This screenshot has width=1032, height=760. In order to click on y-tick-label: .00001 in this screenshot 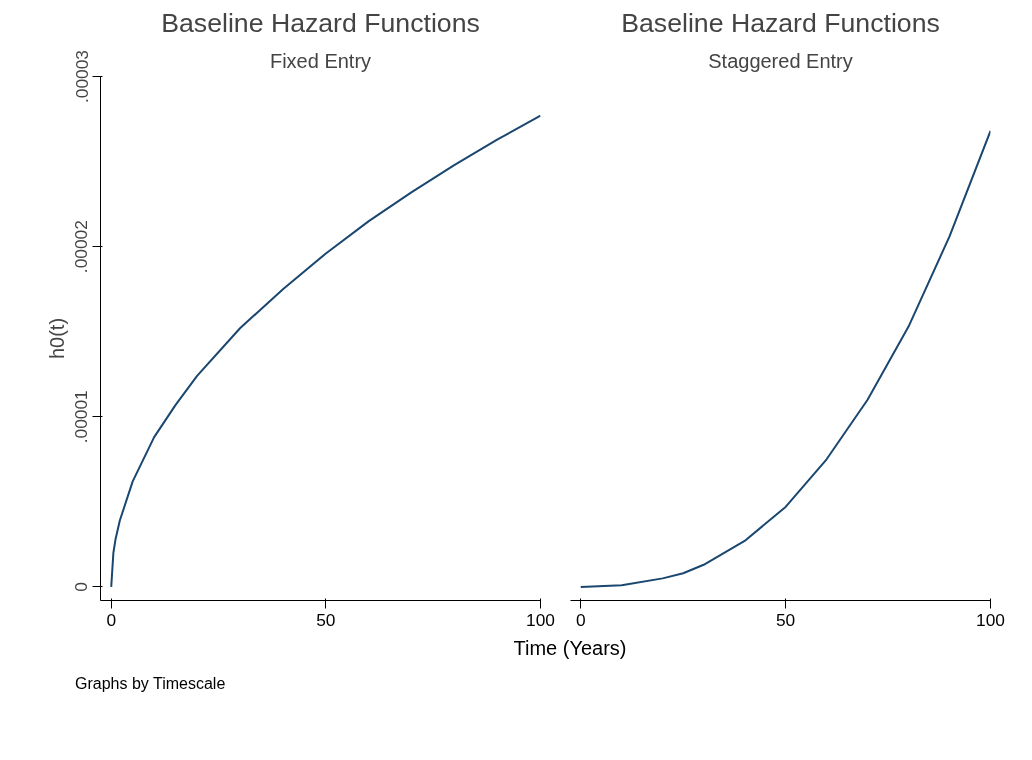, I will do `click(81, 417)`.